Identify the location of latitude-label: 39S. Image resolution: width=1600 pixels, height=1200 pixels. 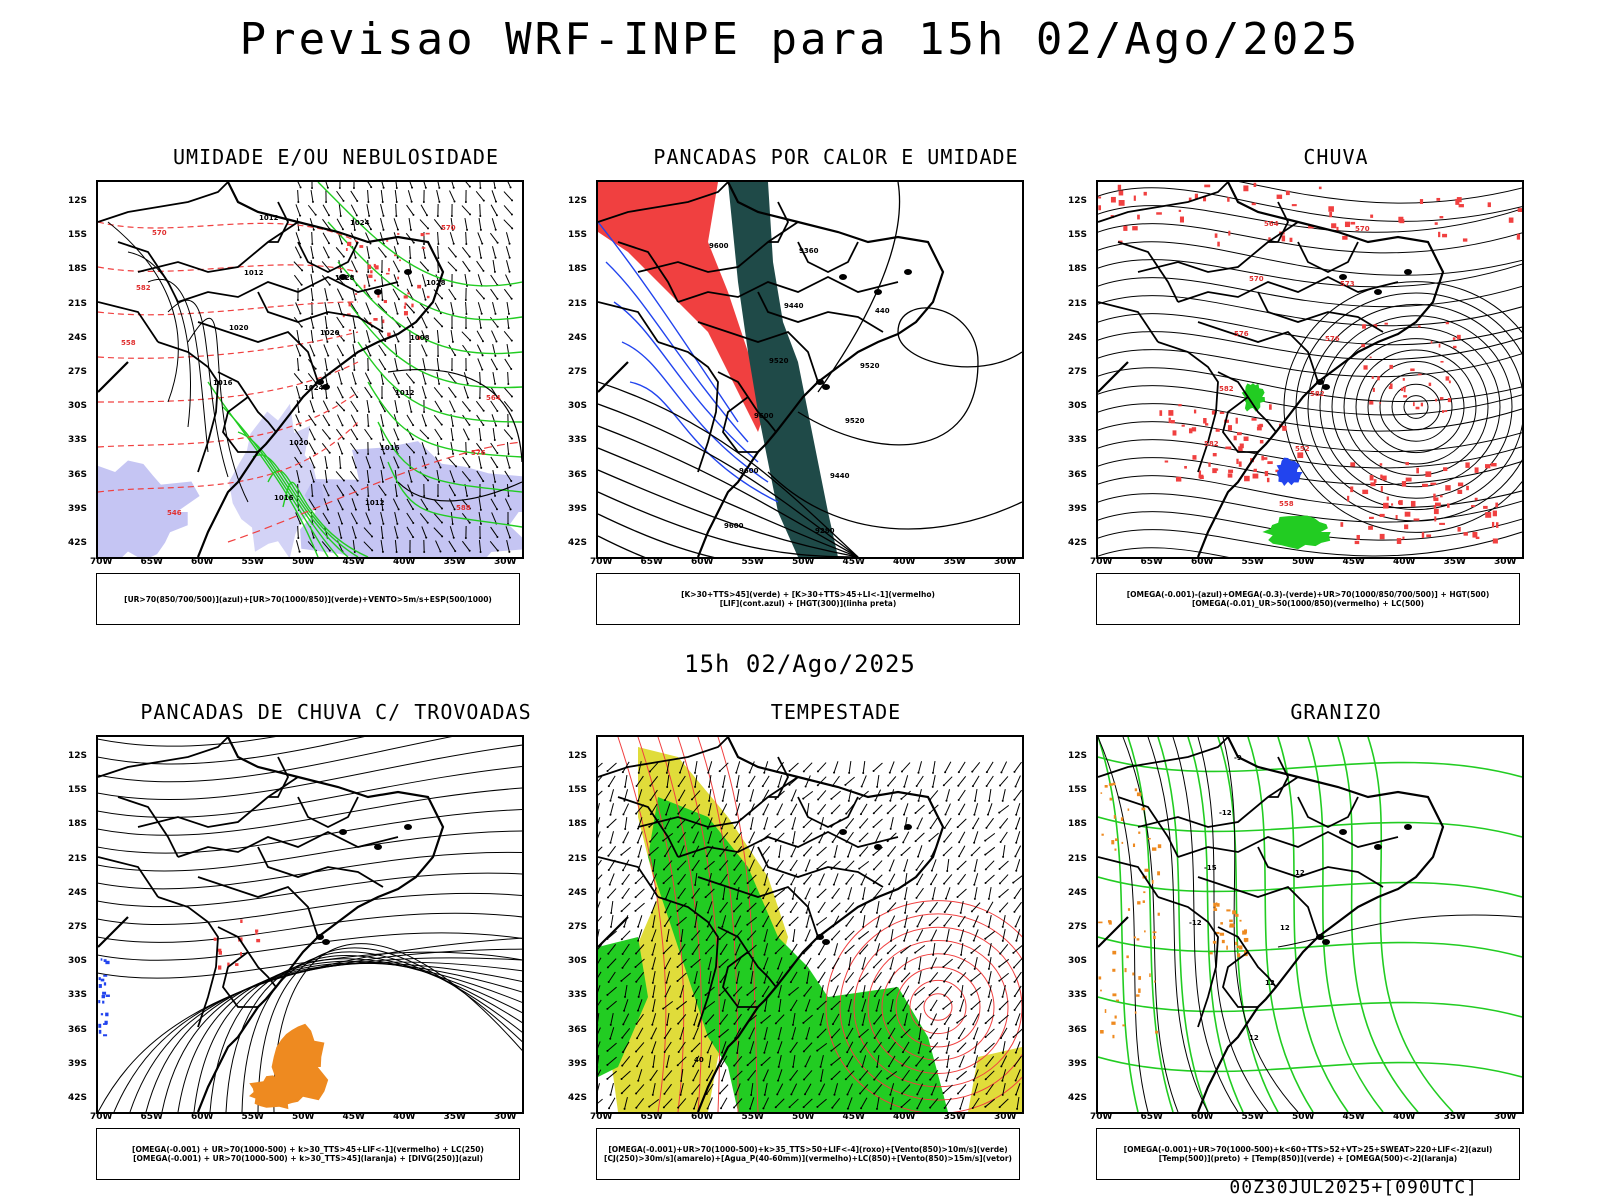
(578, 1063).